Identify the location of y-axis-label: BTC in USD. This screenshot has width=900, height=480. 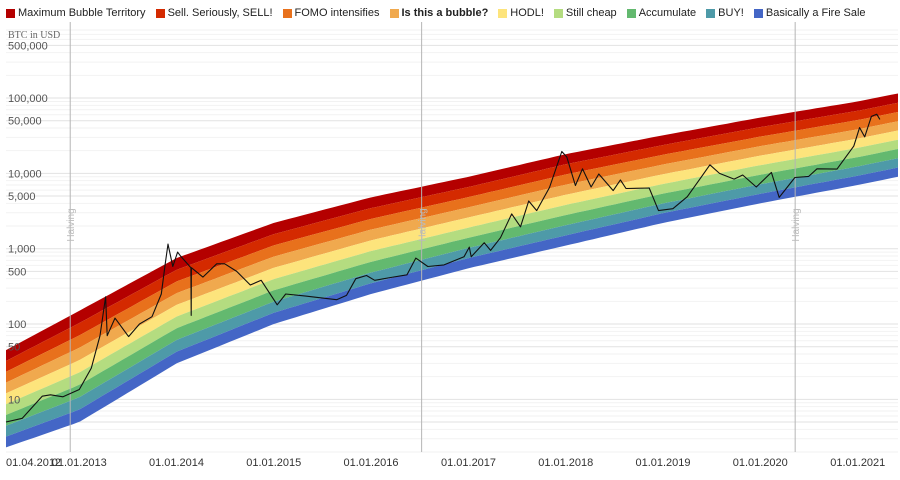
(34, 35).